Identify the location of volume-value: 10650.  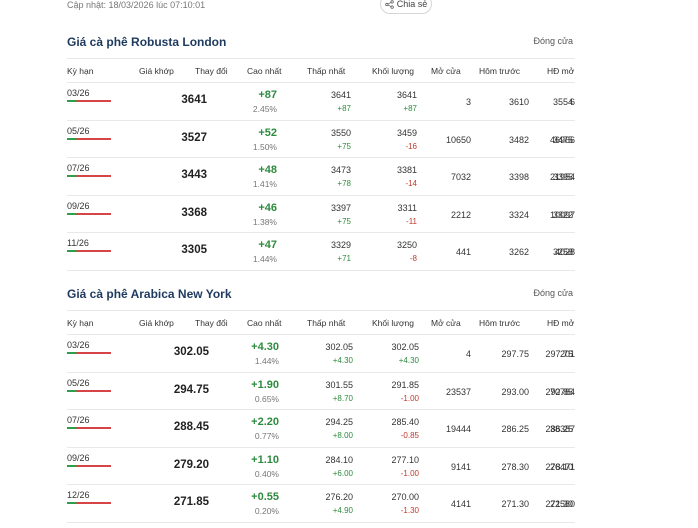
(458, 139).